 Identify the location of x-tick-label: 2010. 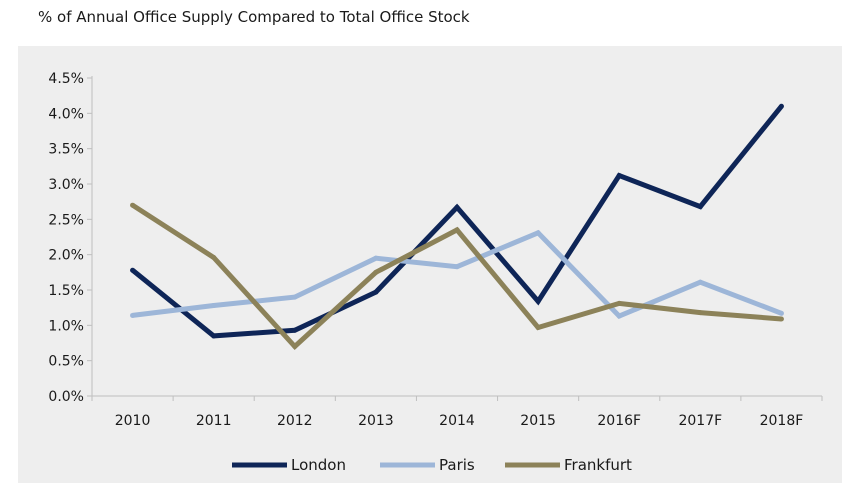
(133, 421).